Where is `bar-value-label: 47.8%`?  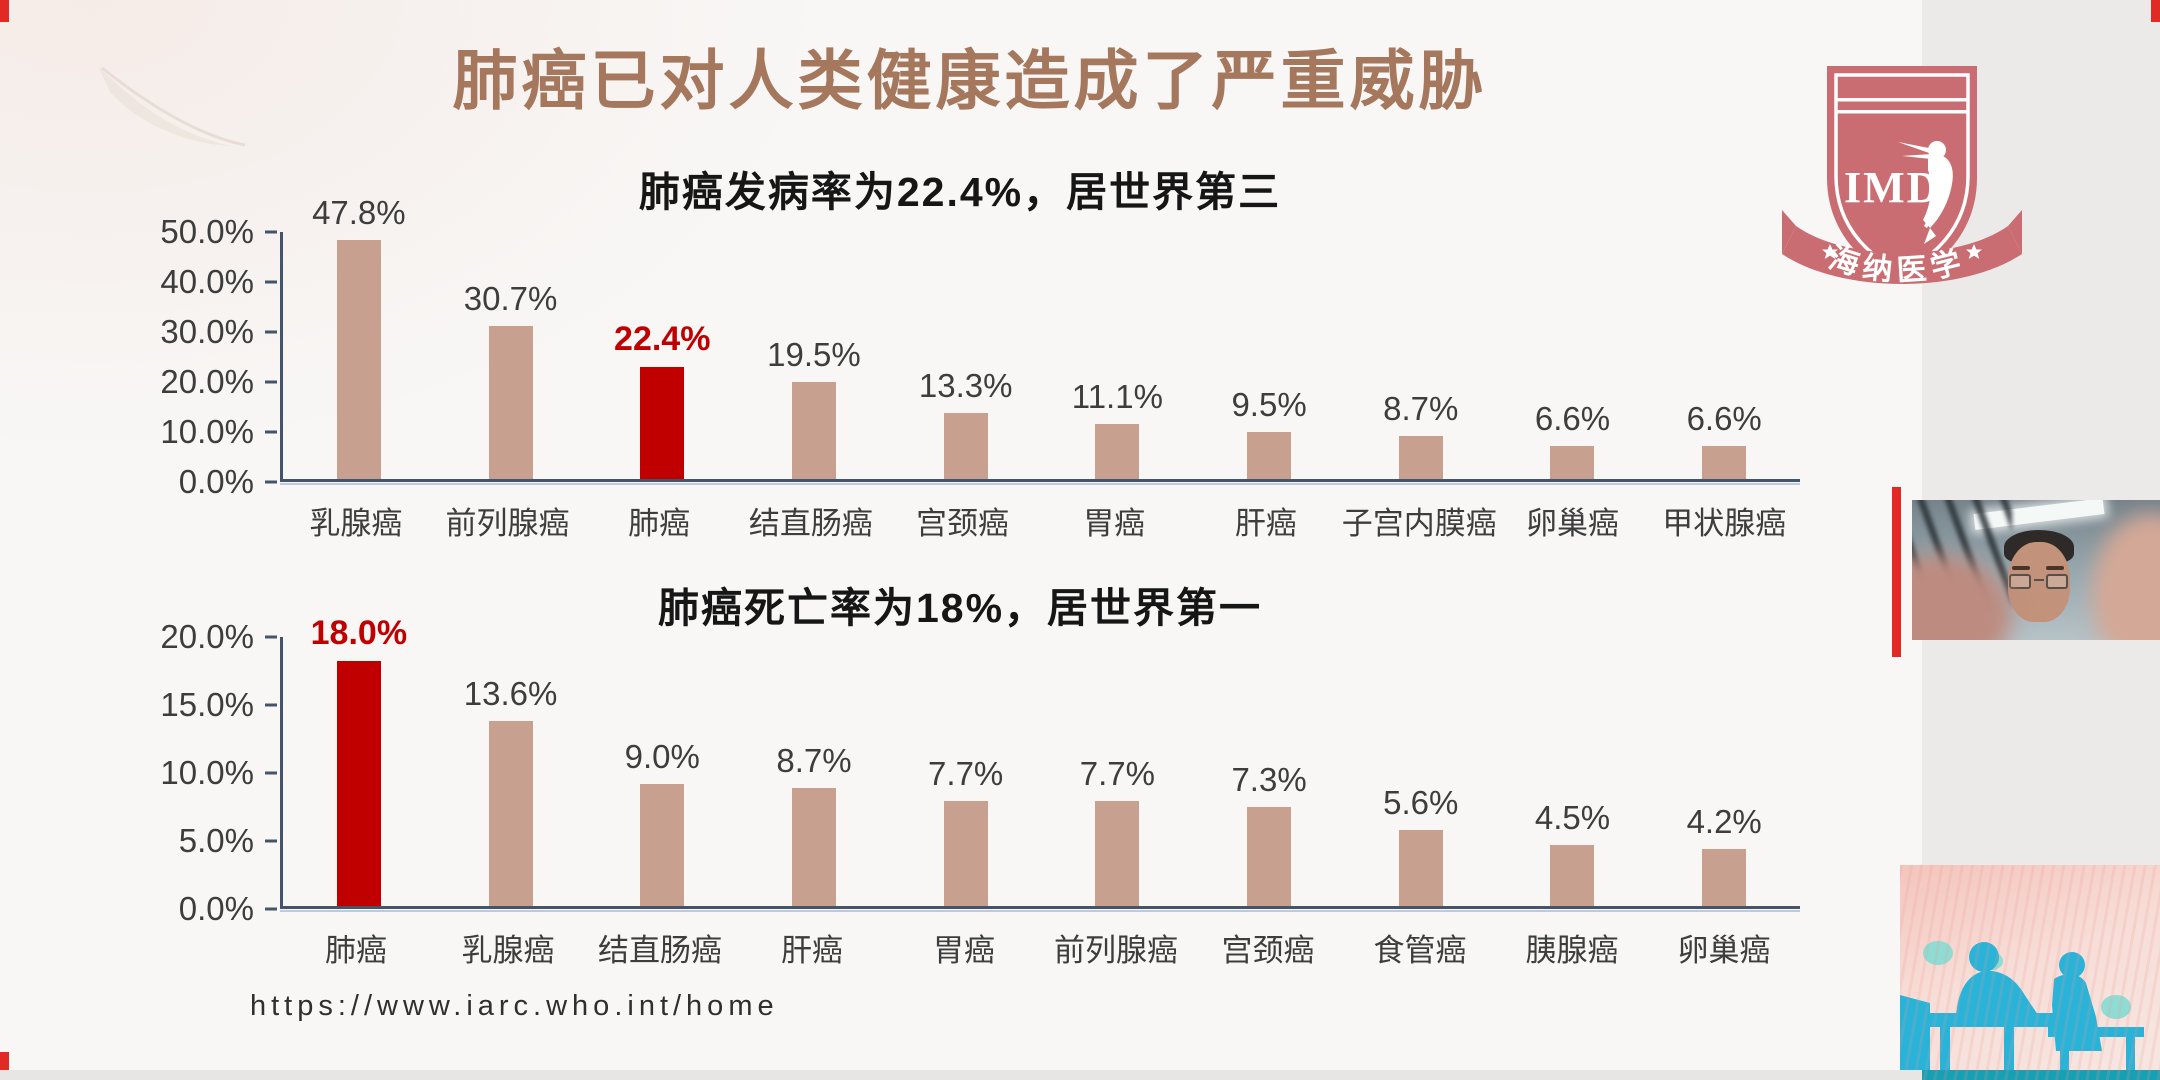
bar-value-label: 47.8% is located at coordinates (359, 212).